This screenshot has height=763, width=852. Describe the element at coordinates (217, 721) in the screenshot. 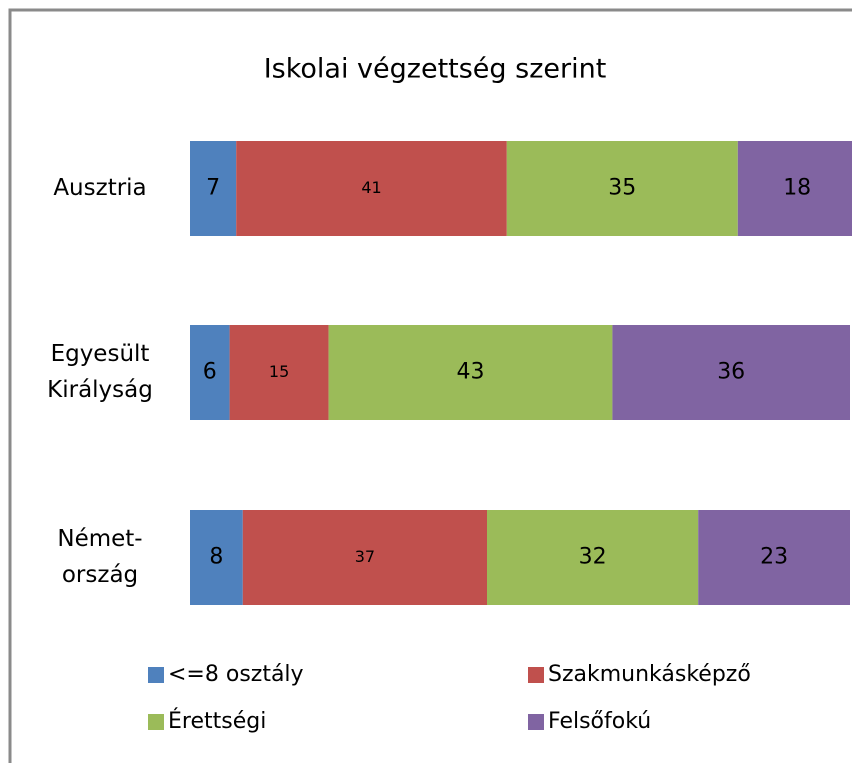

I see `legend-label: Érettségi` at that location.